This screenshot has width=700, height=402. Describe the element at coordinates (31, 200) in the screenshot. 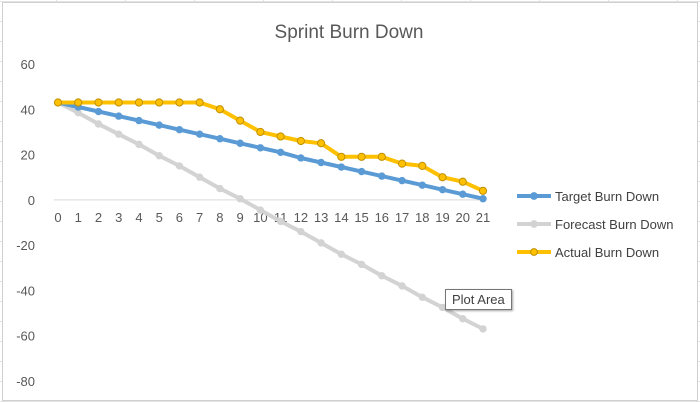

I see `y-tick-label: 0` at that location.